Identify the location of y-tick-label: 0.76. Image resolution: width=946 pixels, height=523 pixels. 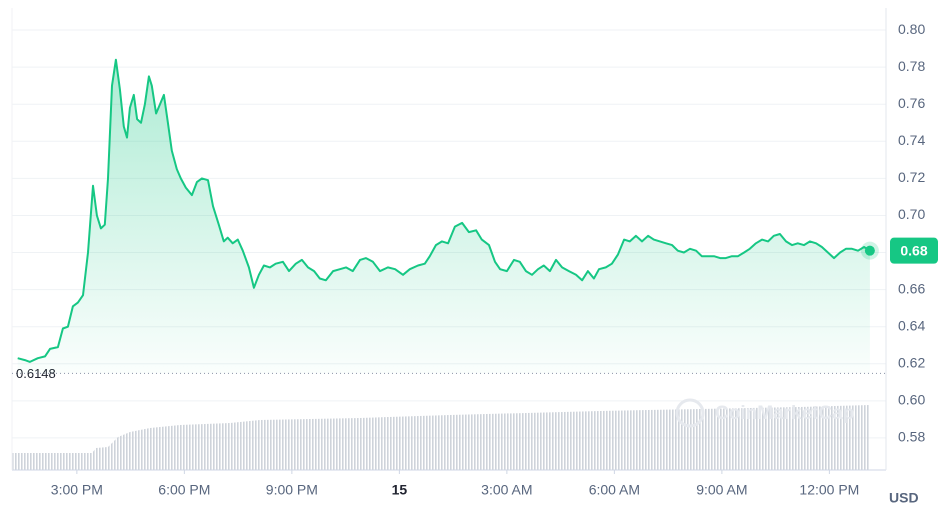
(911, 103).